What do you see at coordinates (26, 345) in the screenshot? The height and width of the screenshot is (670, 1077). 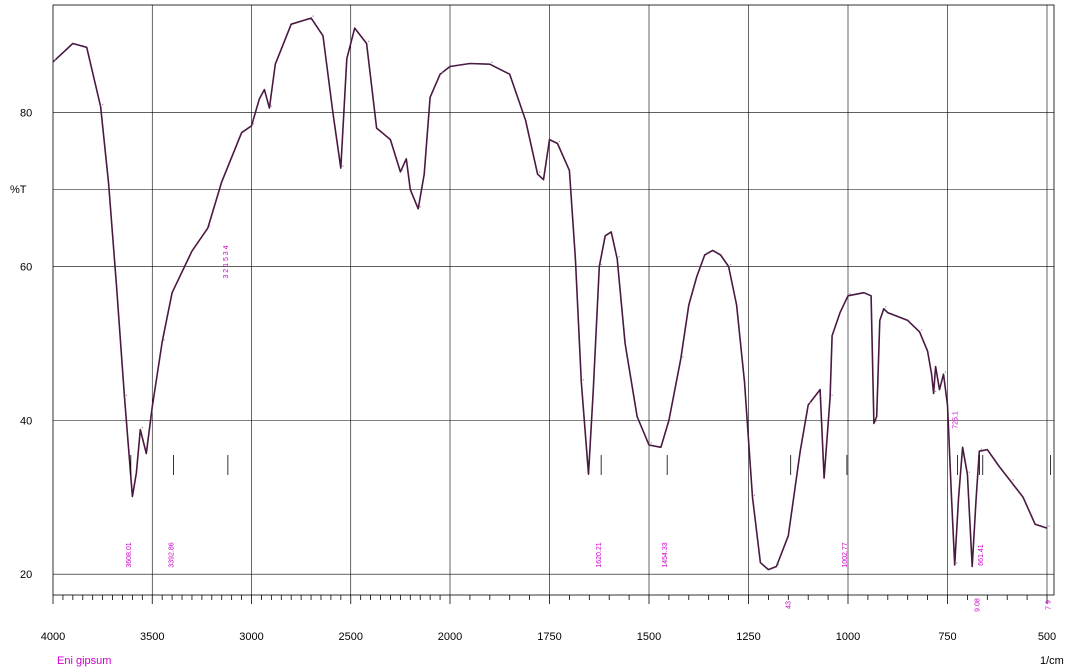 I see `y-axis-ticks: 80 60 40 20` at bounding box center [26, 345].